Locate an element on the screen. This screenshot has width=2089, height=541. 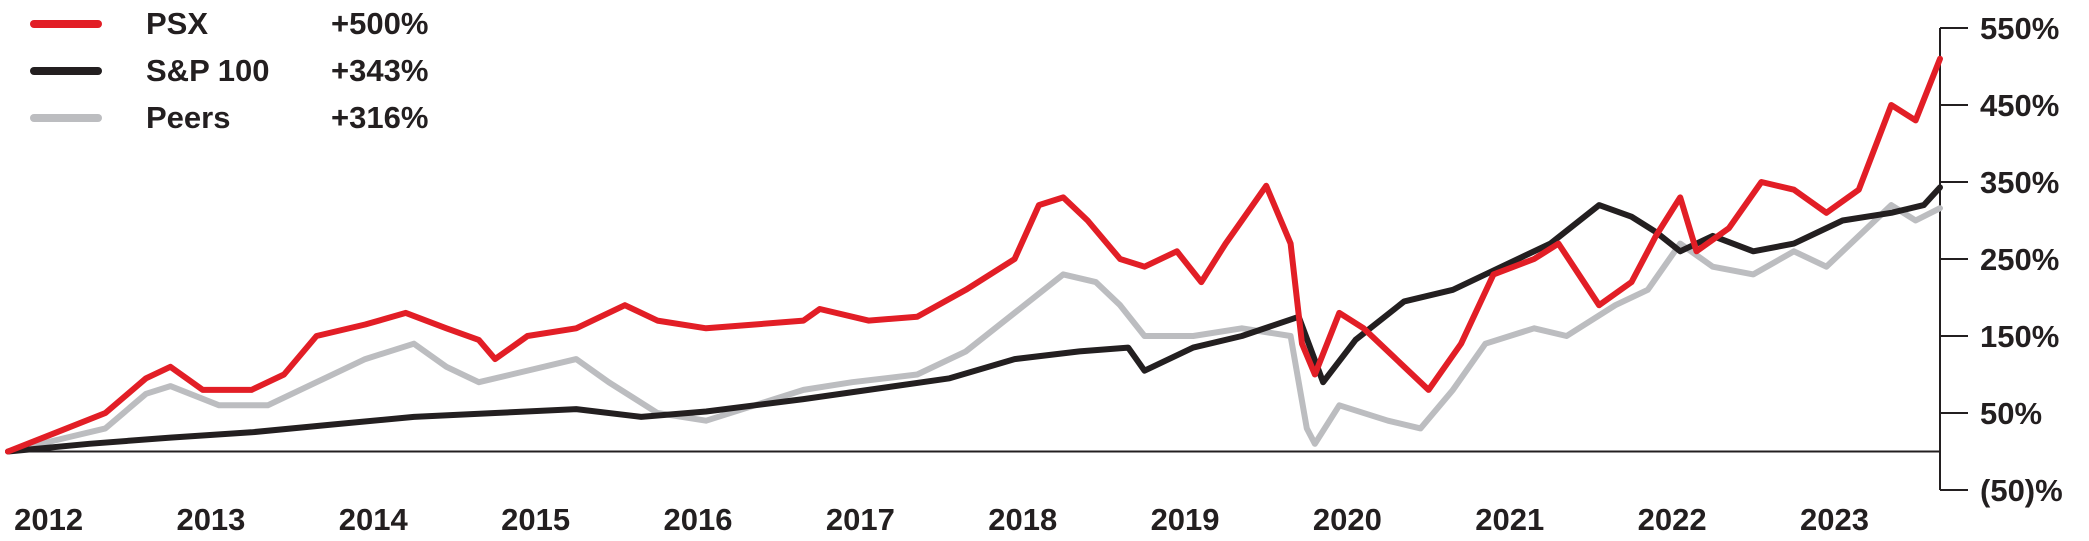
y-tick-label: 350% is located at coordinates (2019, 182).